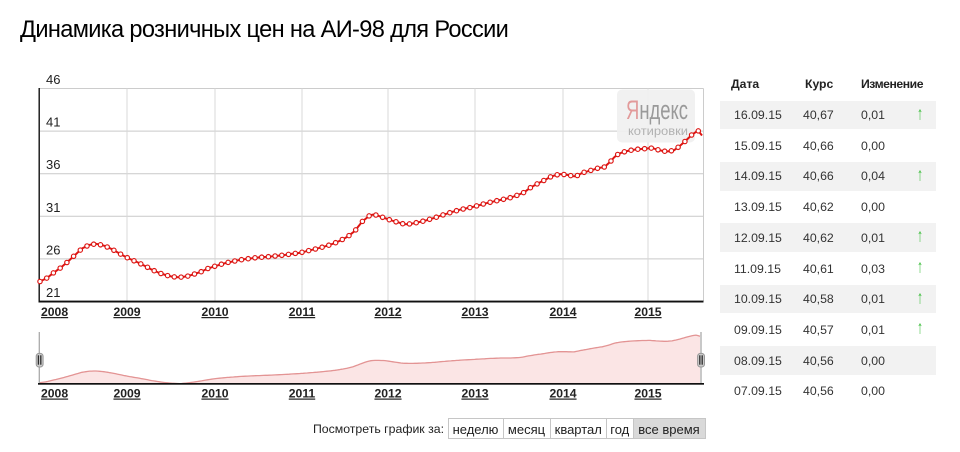 The image size is (960, 452). Describe the element at coordinates (53, 249) in the screenshot. I see `svg-text: 26` at that location.